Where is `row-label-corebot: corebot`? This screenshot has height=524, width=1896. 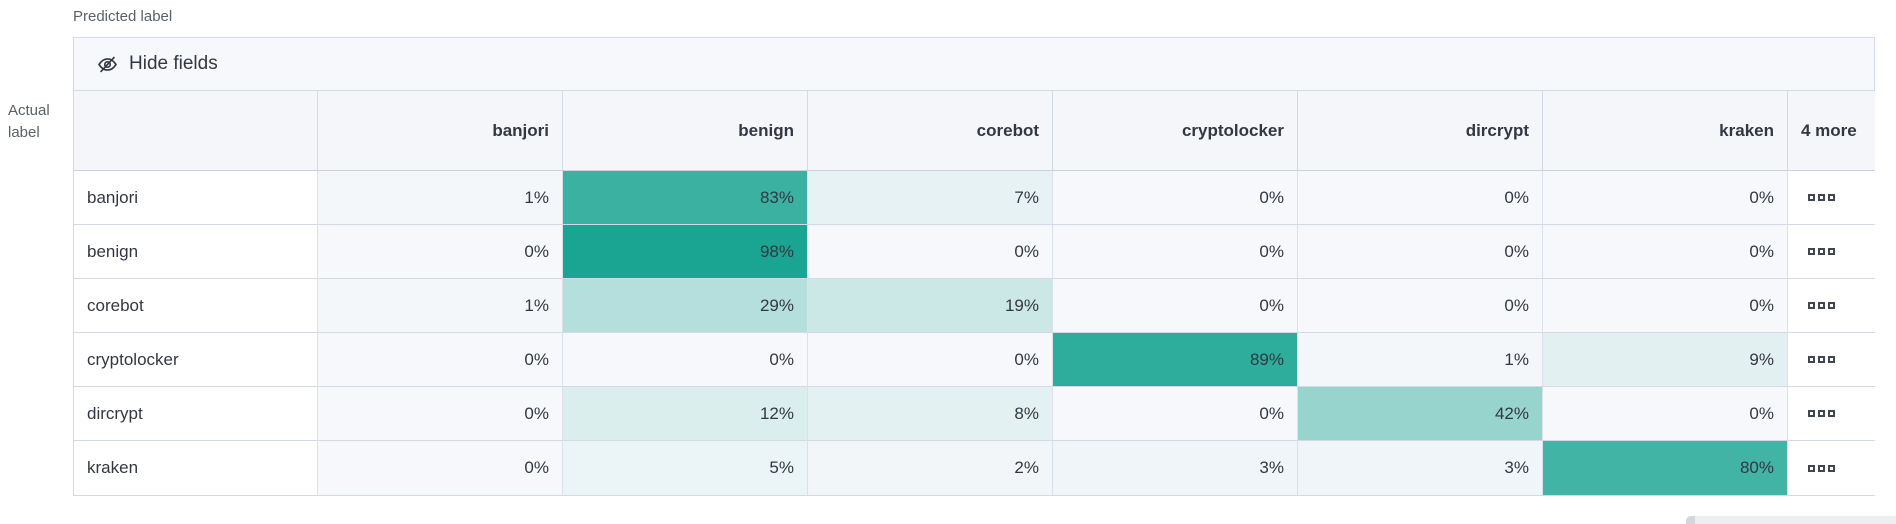 row-label-corebot: corebot is located at coordinates (196, 306).